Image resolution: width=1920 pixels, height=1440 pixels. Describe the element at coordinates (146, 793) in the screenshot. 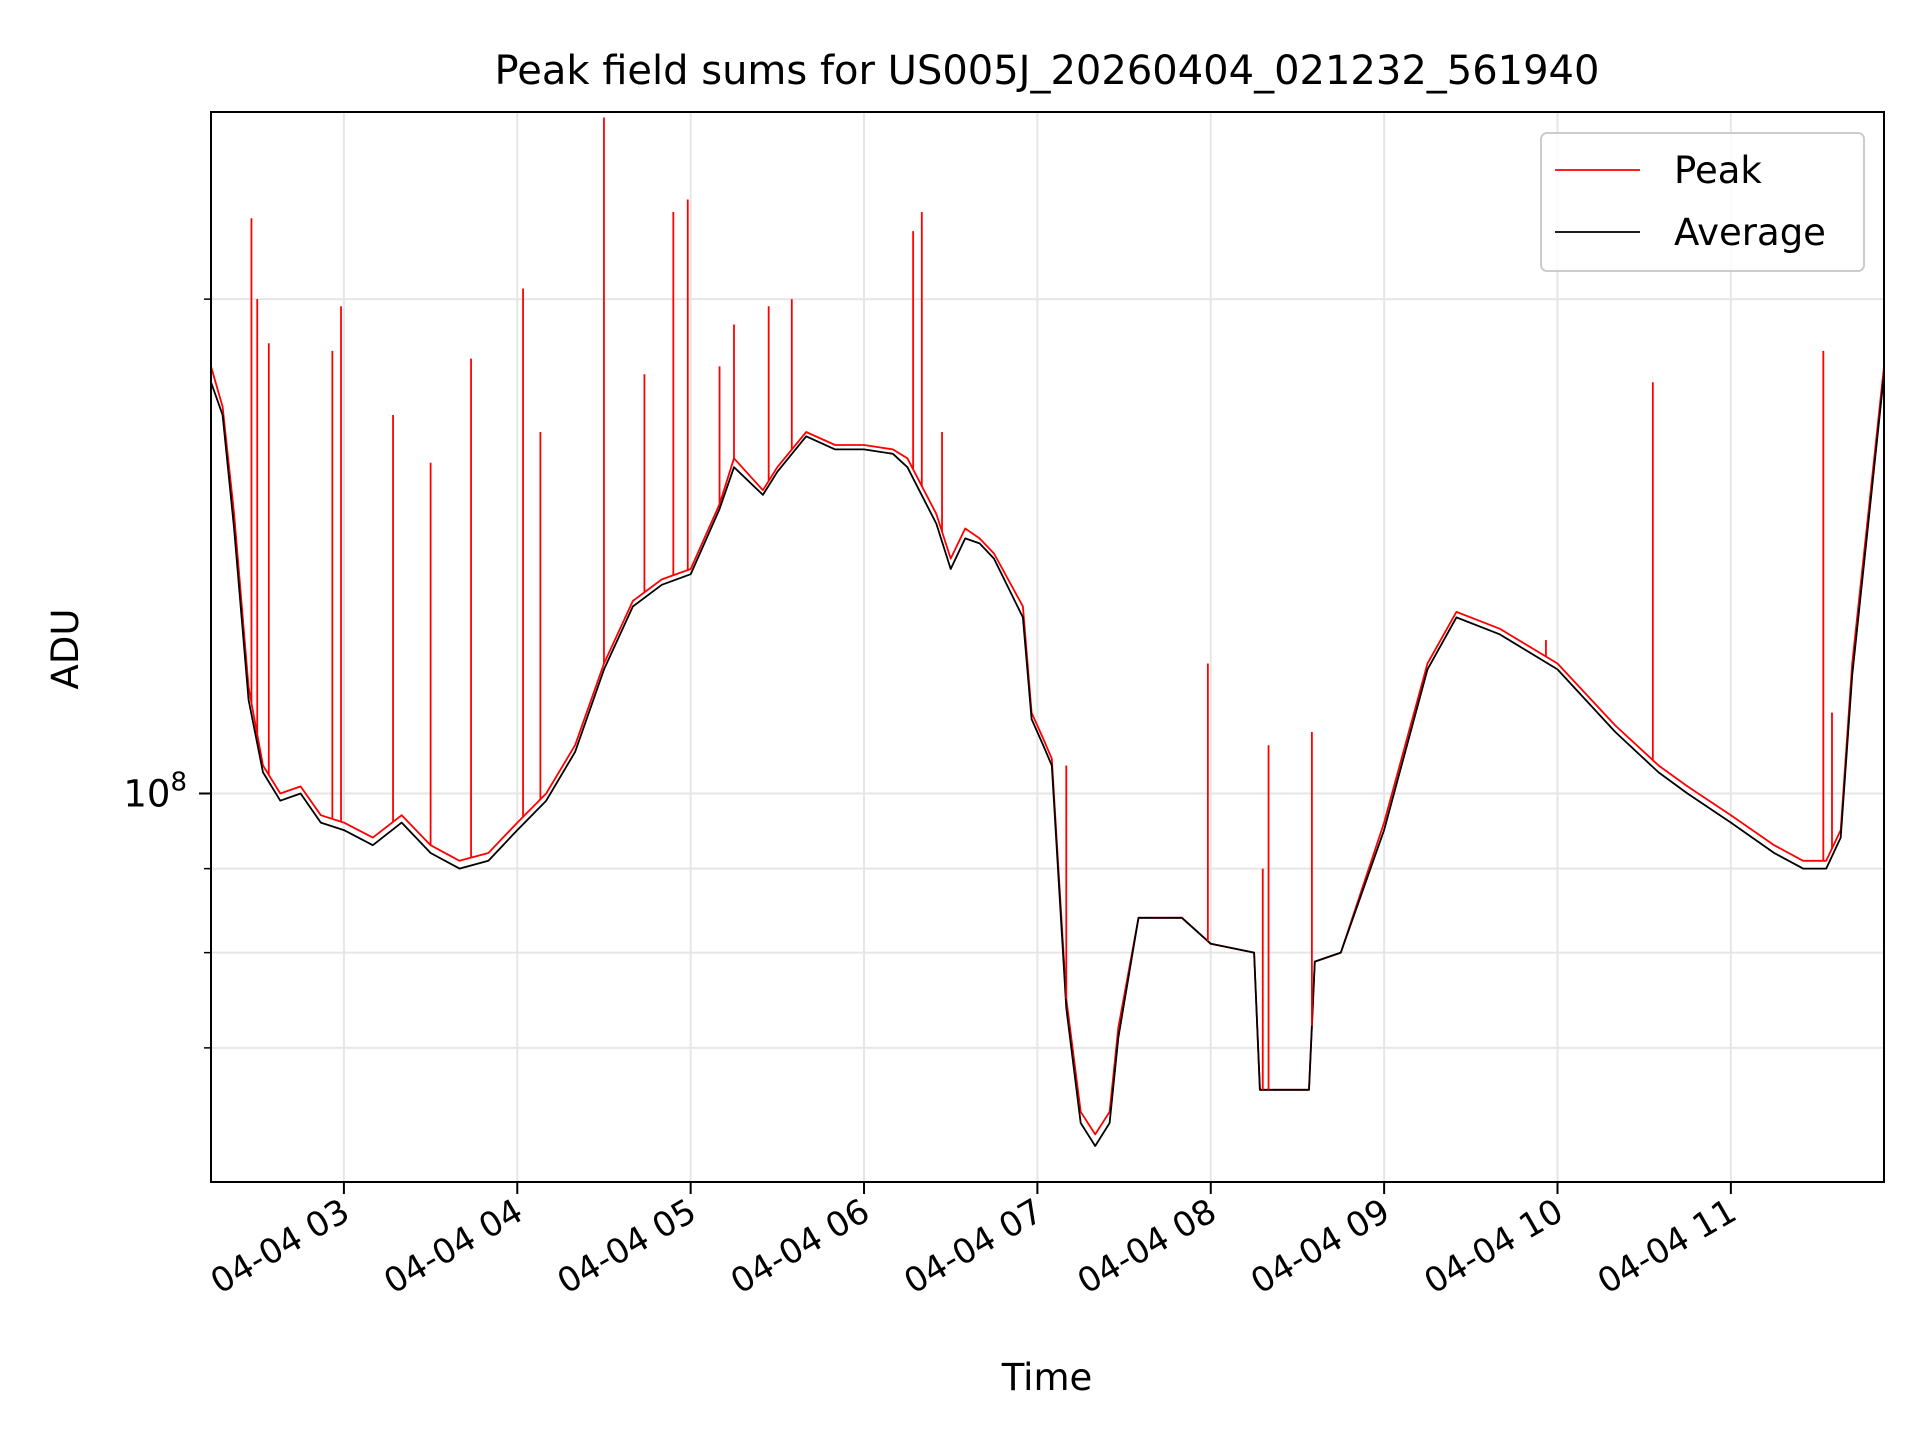

I see `y-tick-label-base: 10` at that location.